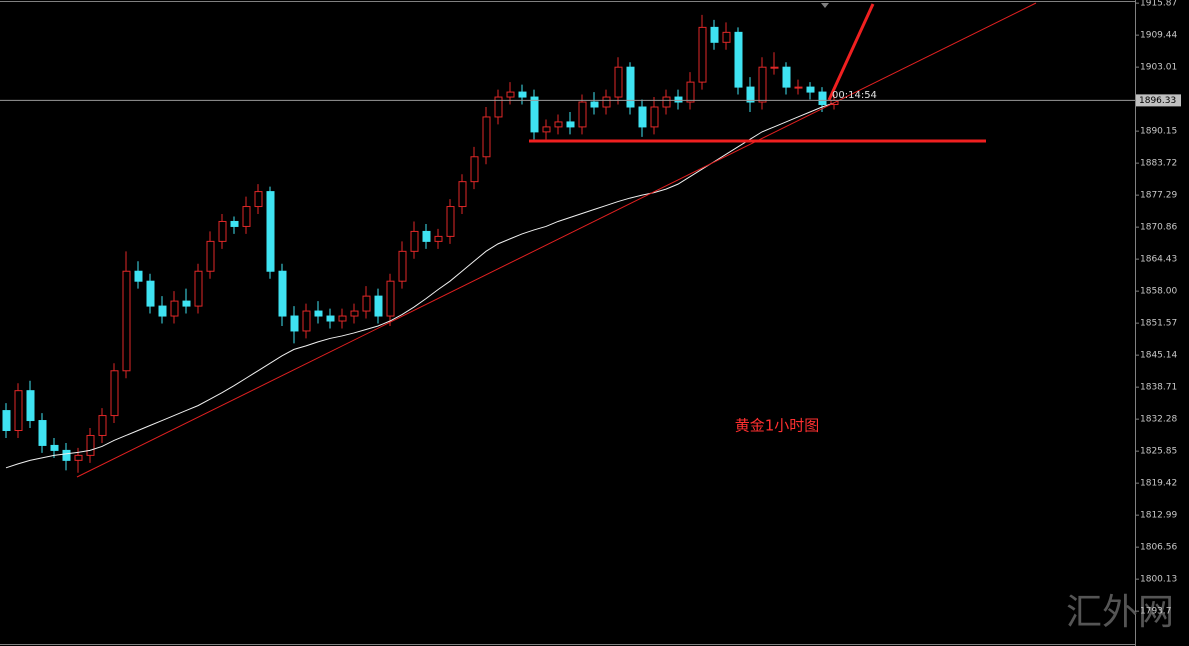 The height and width of the screenshot is (646, 1189). Describe the element at coordinates (1158, 452) in the screenshot. I see `y-tick-label: 1825.85` at that location.